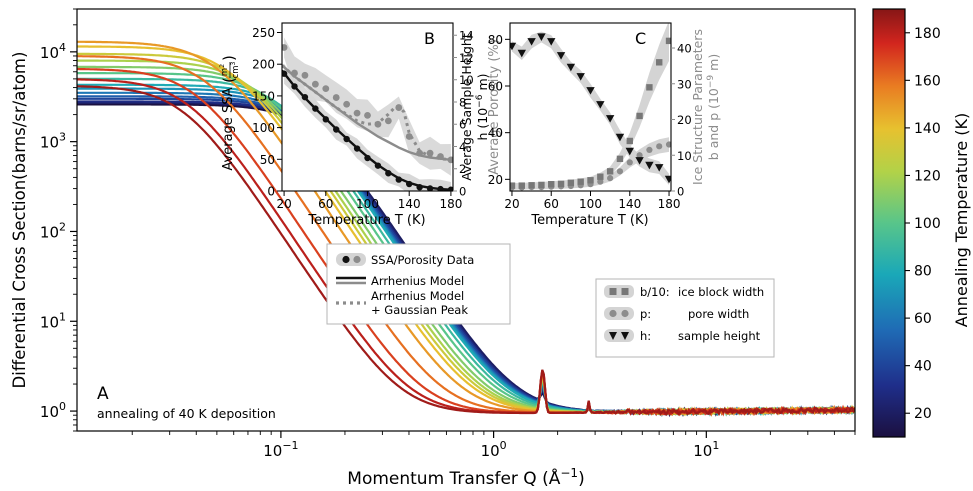  Describe the element at coordinates (417, 281) in the screenshot. I see `legend-b-model-label: Arrhenius Model` at that location.